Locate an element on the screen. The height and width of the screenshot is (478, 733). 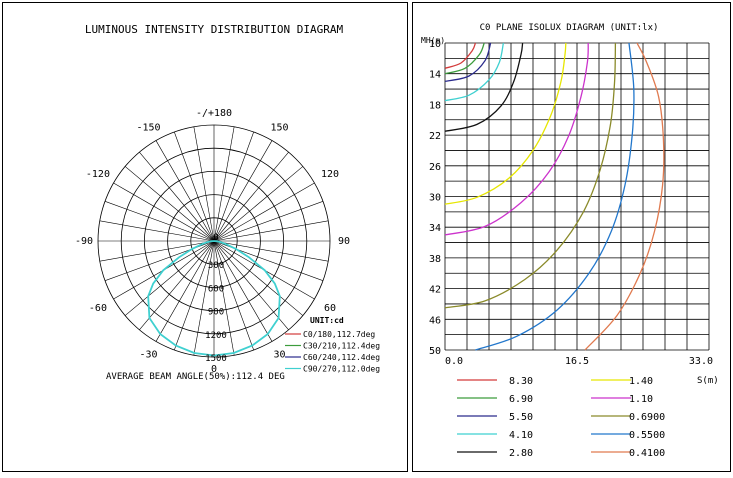
unit-label: UNIT:cd is located at coordinates (327, 320).